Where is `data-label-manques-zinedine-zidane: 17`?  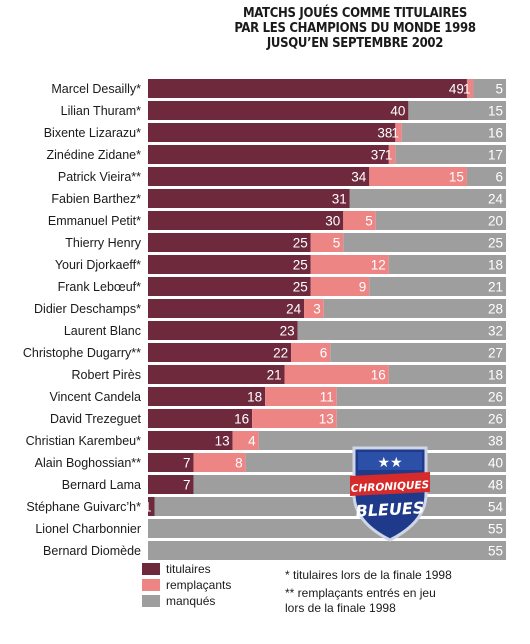 data-label-manques-zinedine-zidane: 17 is located at coordinates (495, 155).